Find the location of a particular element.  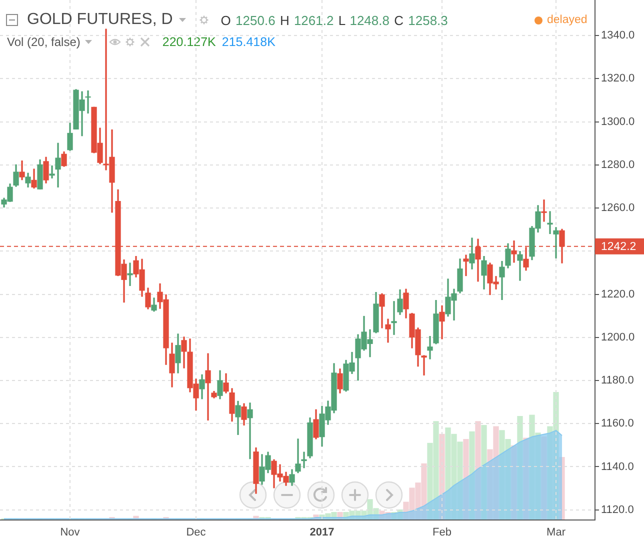

x-tick-label: 2017 is located at coordinates (322, 532).